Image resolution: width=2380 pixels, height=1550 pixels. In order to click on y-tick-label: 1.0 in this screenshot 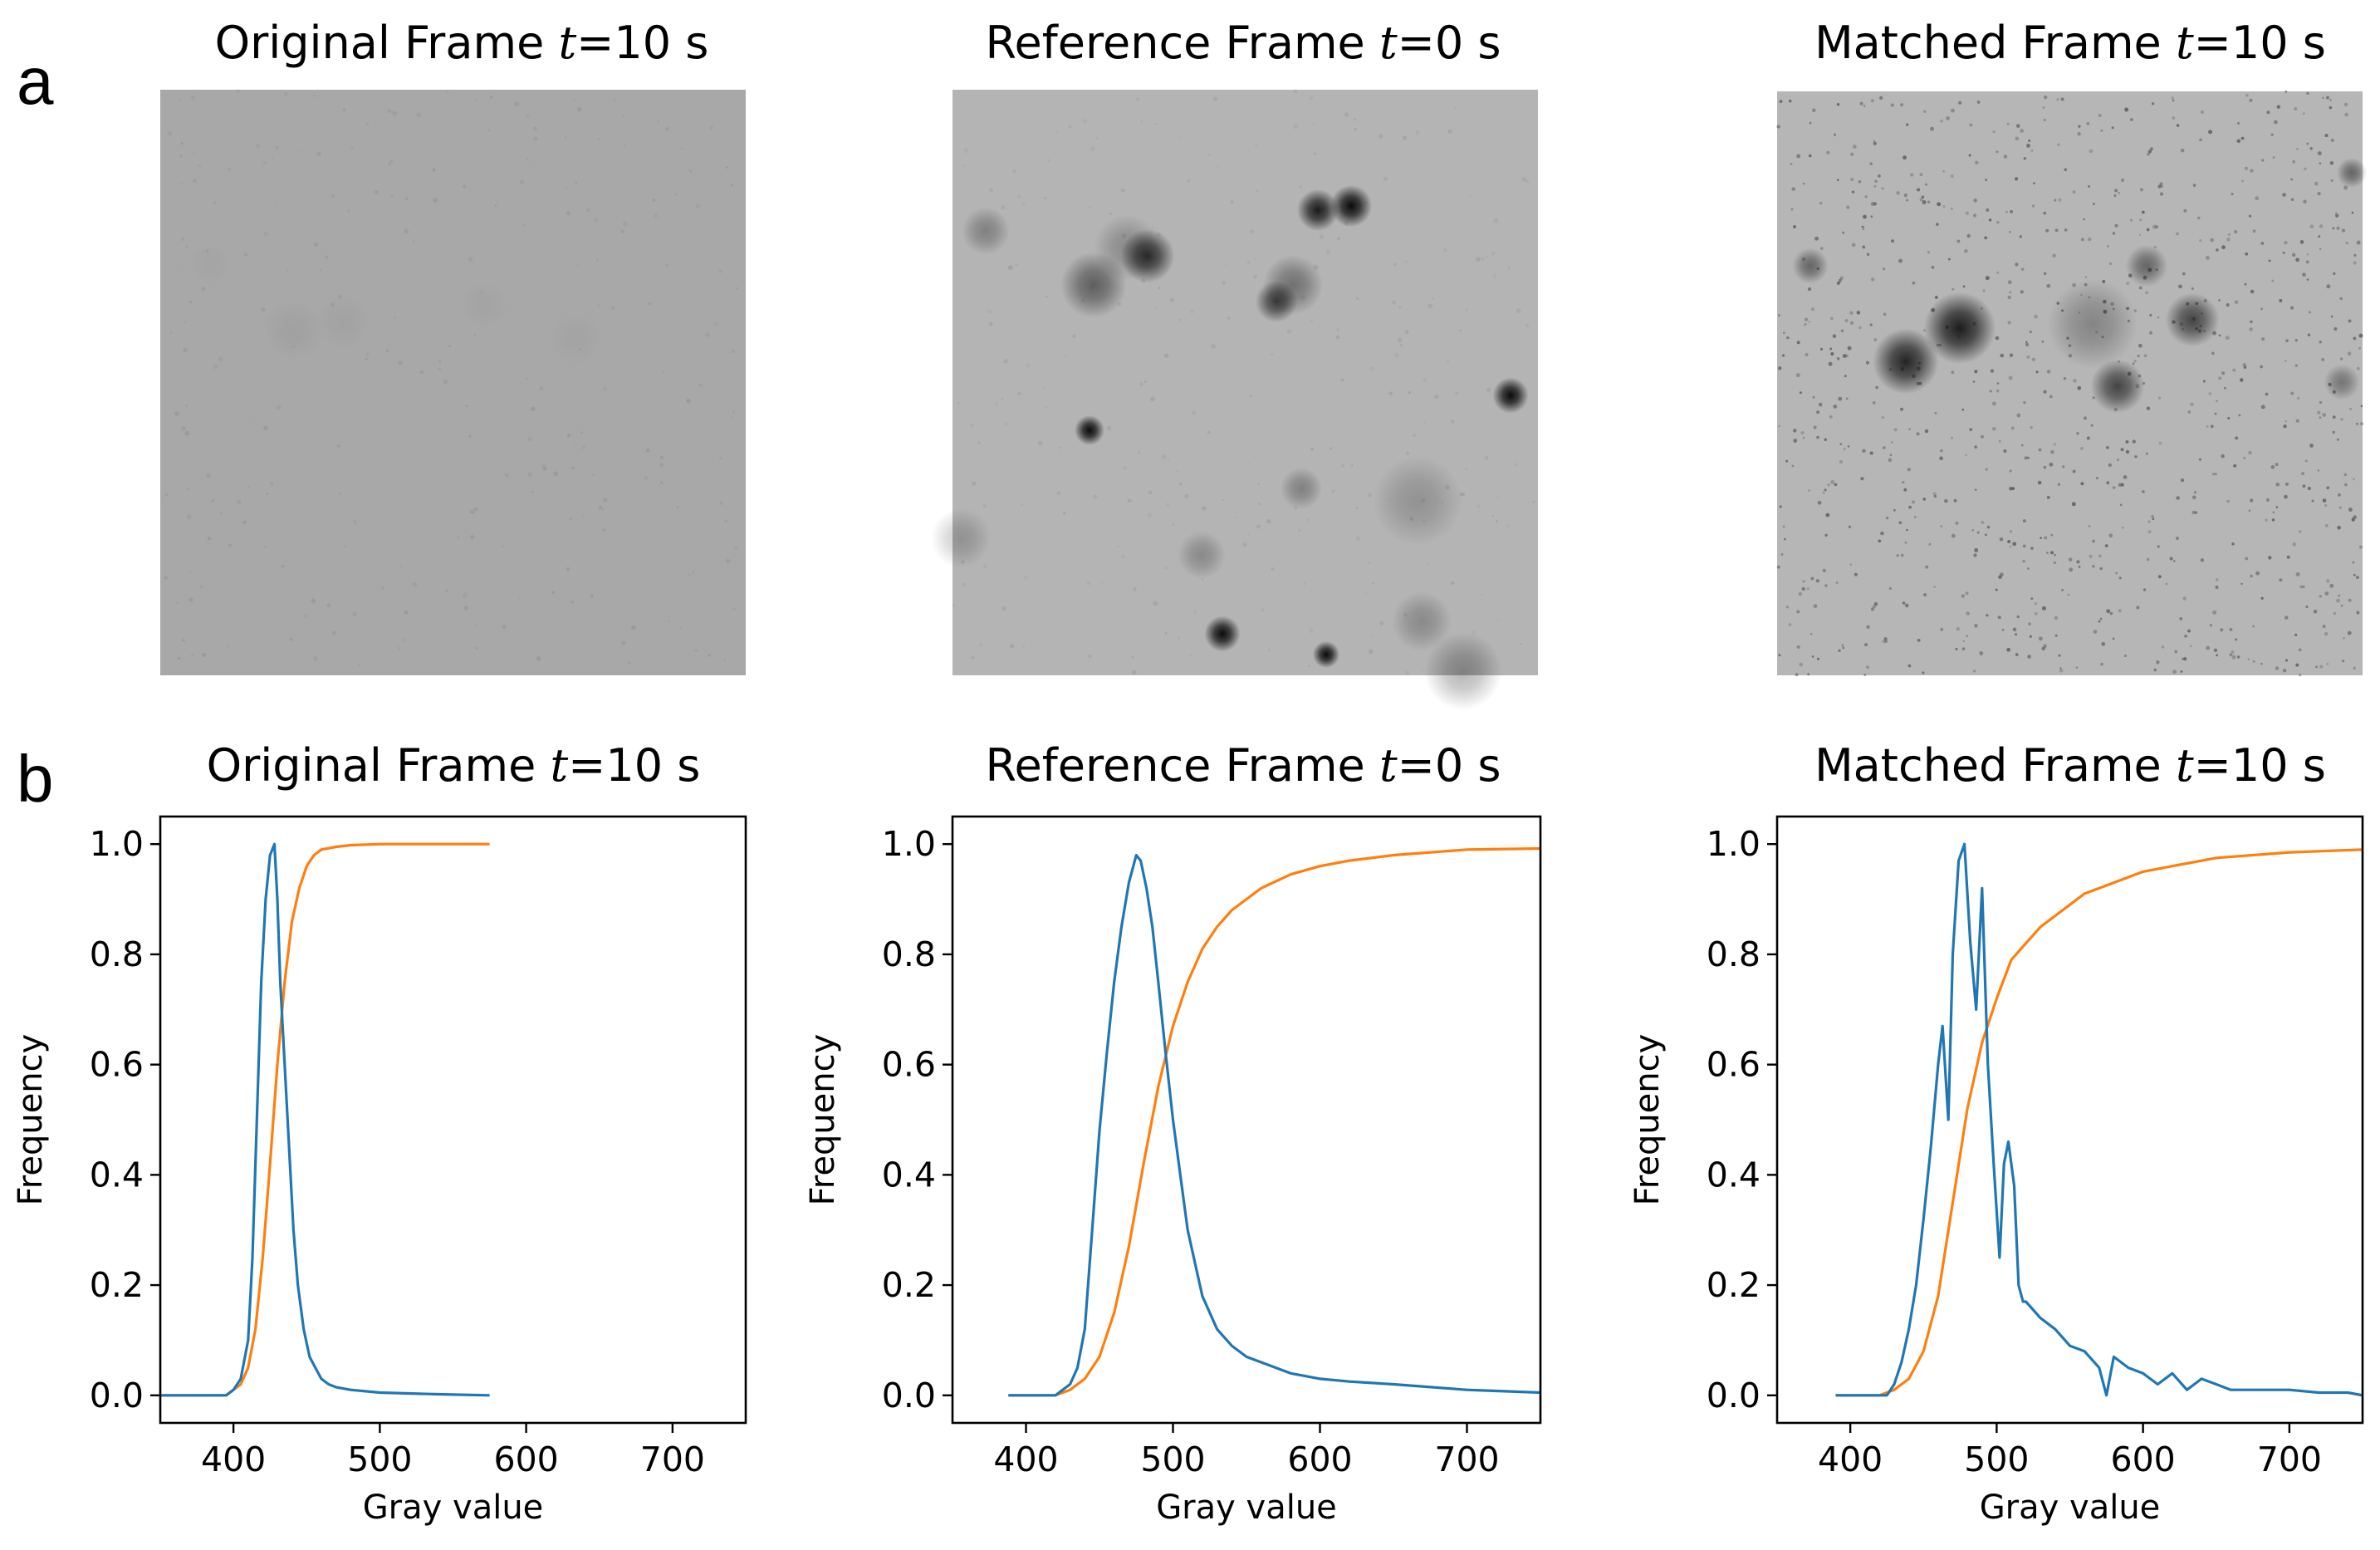, I will do `click(1734, 844)`.